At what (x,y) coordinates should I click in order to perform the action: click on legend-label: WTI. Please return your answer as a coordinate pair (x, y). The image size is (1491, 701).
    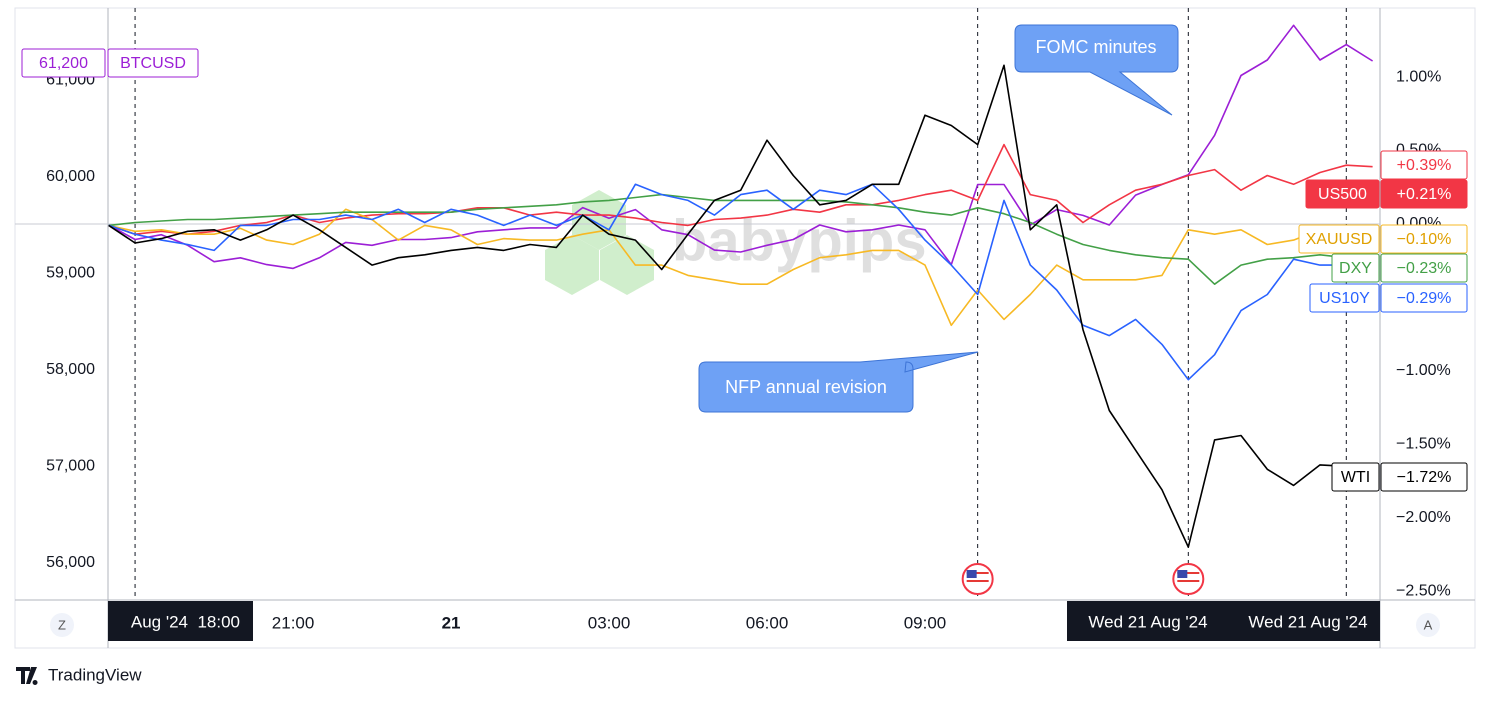
    Looking at the image, I should click on (1355, 477).